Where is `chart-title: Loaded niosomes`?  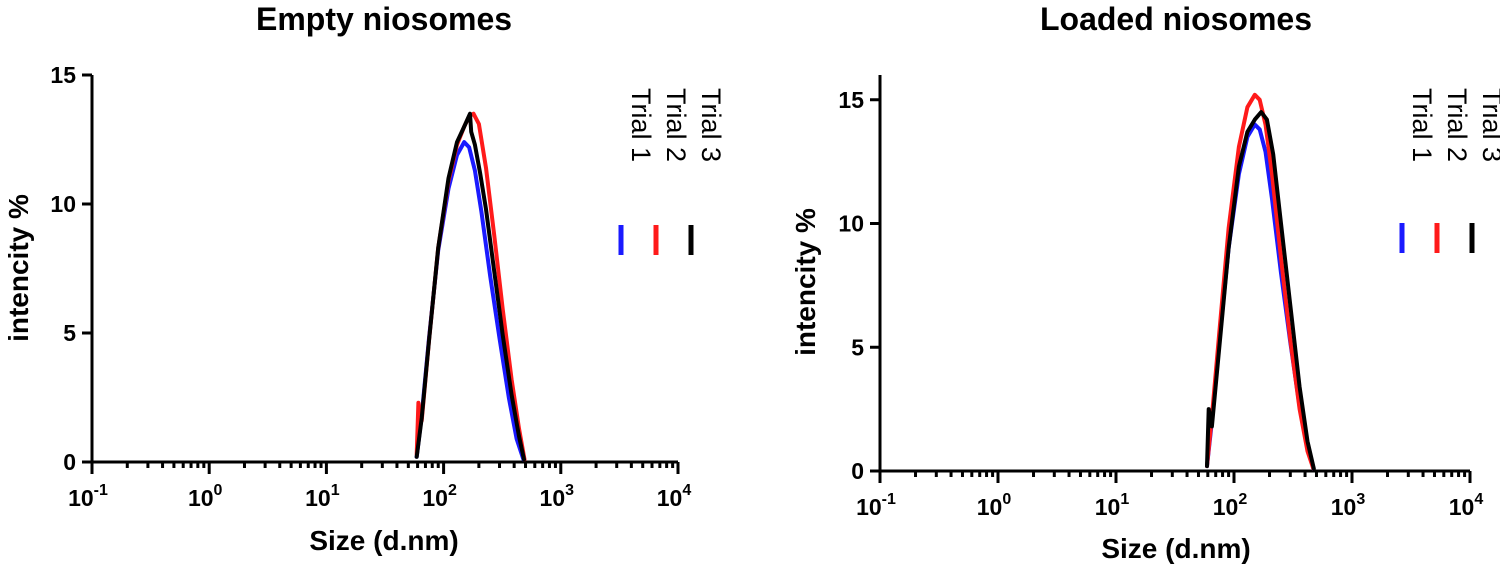 chart-title: Loaded niosomes is located at coordinates (1176, 19).